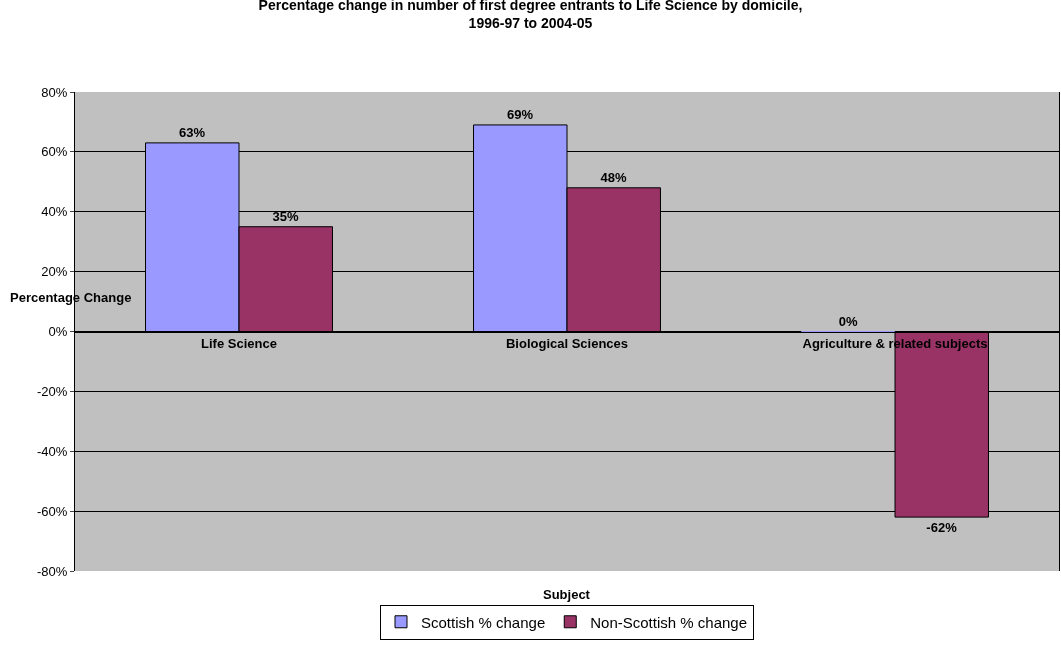  Describe the element at coordinates (669, 622) in the screenshot. I see `legend-label: Non-Scottish % change` at that location.